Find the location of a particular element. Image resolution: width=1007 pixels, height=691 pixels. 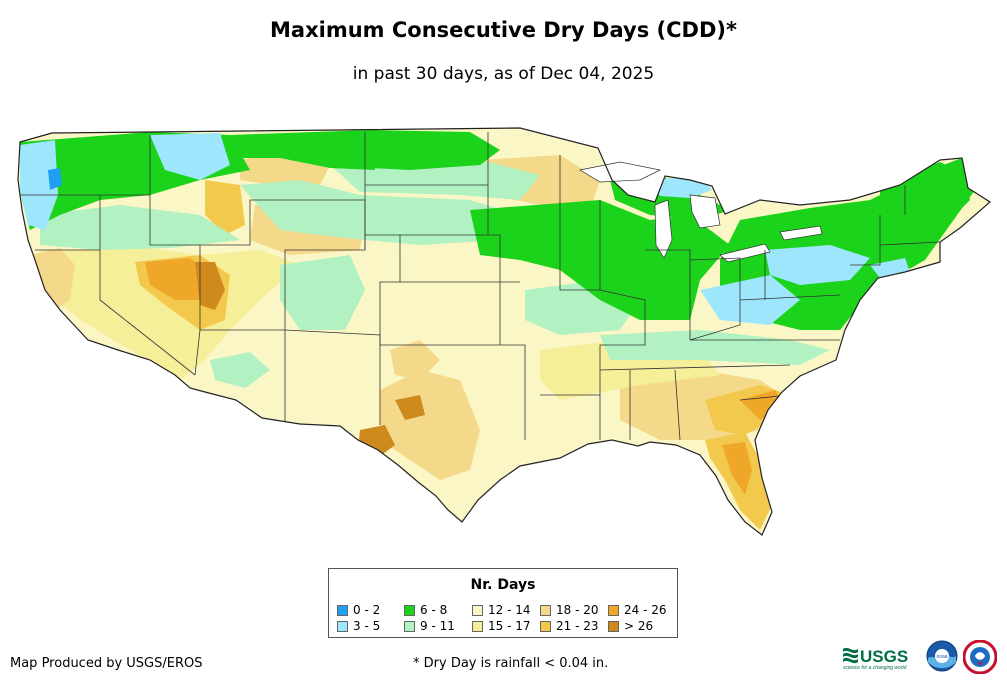

zone-3-5-ohio-valley is located at coordinates (750, 300).